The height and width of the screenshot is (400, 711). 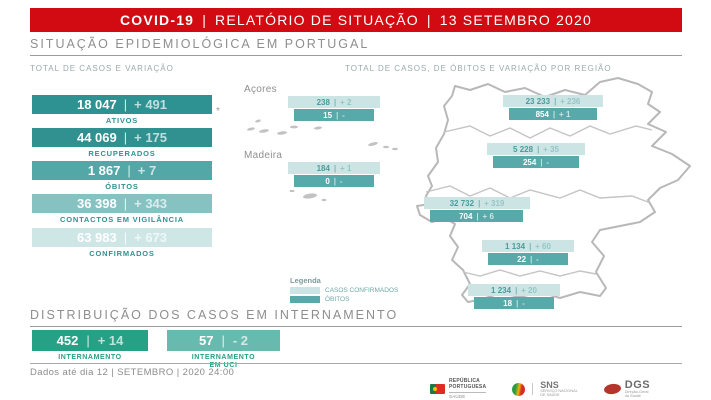 I want to click on region-madeira-deaths: 0 | -, so click(x=334, y=181).